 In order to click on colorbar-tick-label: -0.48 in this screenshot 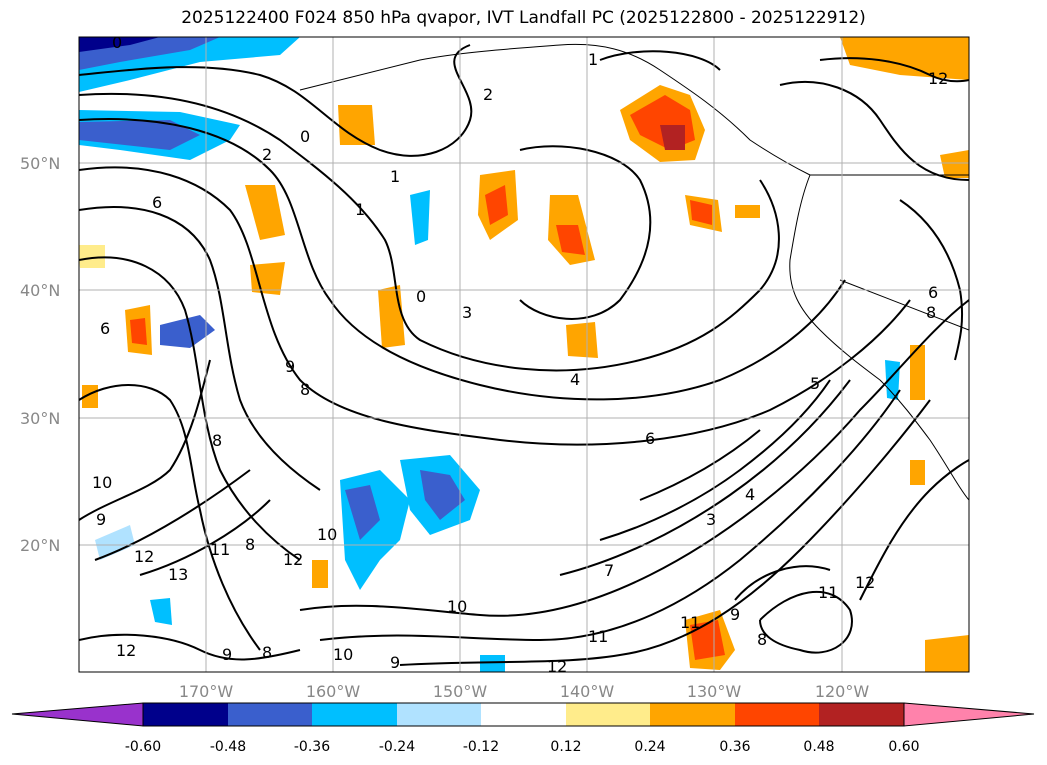, I will do `click(228, 747)`.